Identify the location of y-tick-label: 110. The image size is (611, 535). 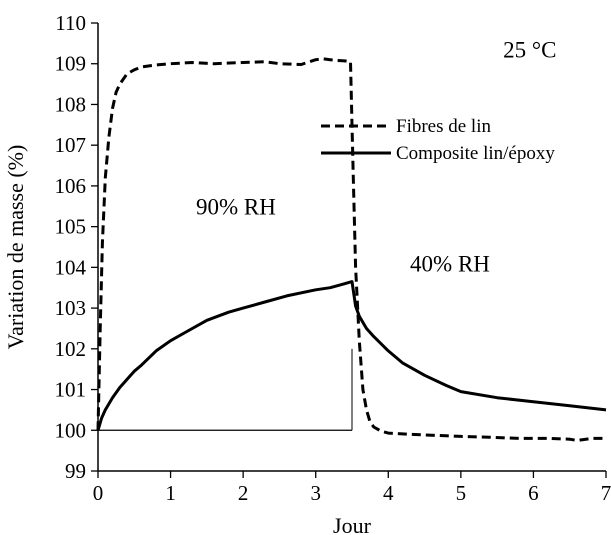
(70, 23).